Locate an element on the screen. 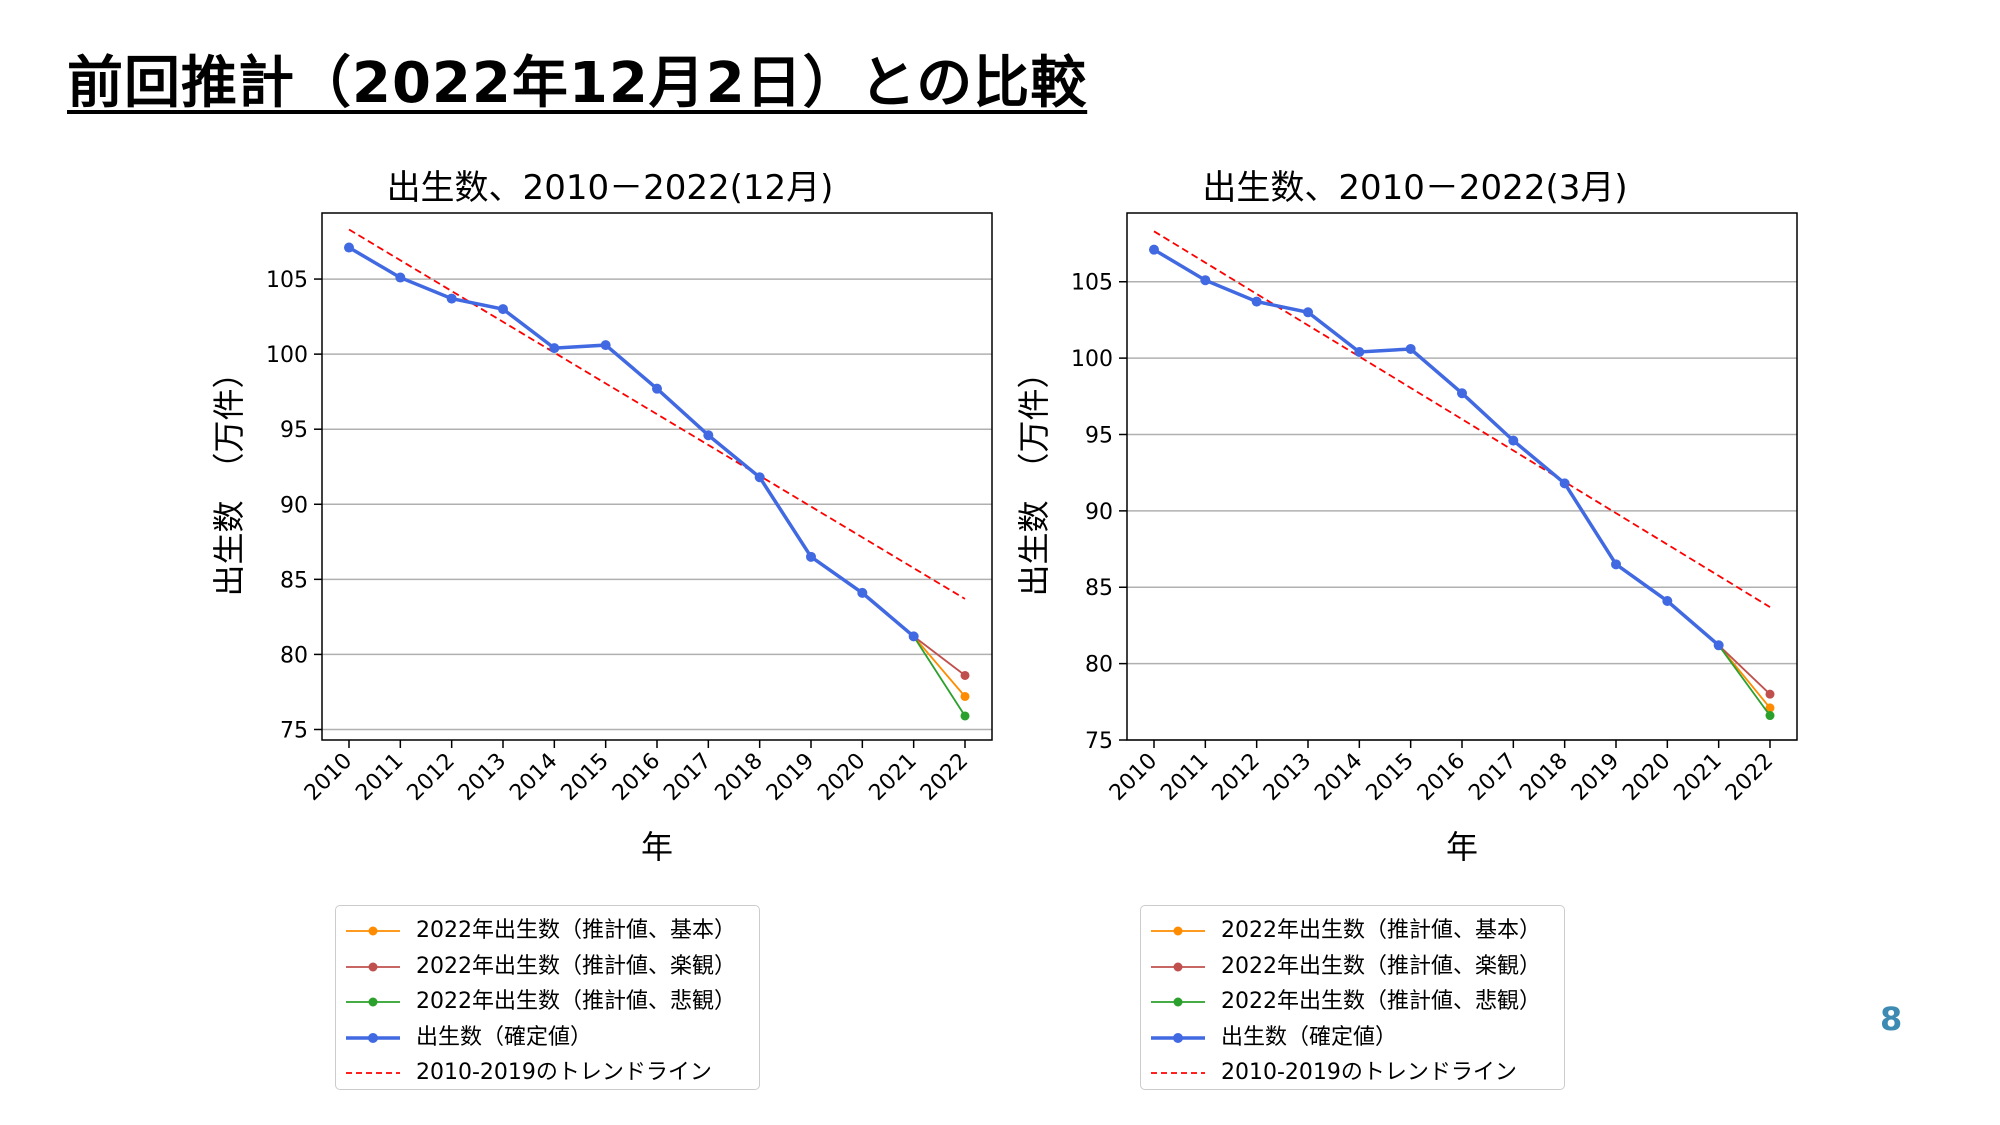  chart-title: 出生数、2010－2022(3月) is located at coordinates (1415, 188).